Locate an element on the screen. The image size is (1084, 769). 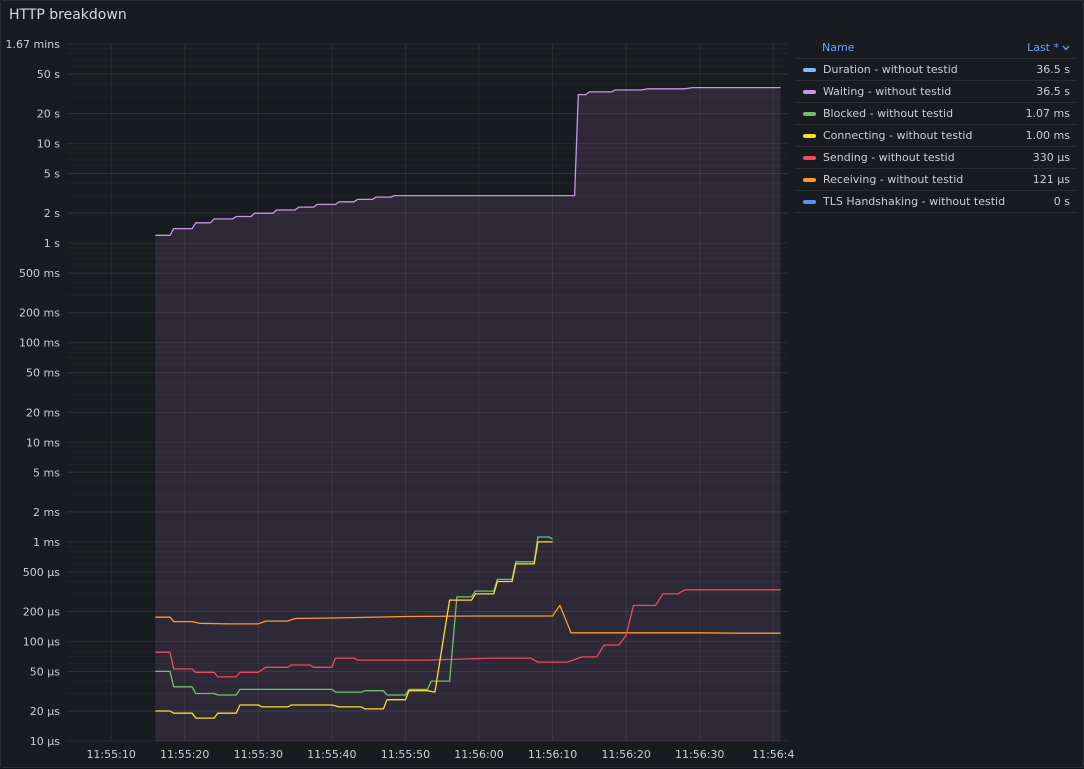
chevron-down-icon is located at coordinates (1066, 47).